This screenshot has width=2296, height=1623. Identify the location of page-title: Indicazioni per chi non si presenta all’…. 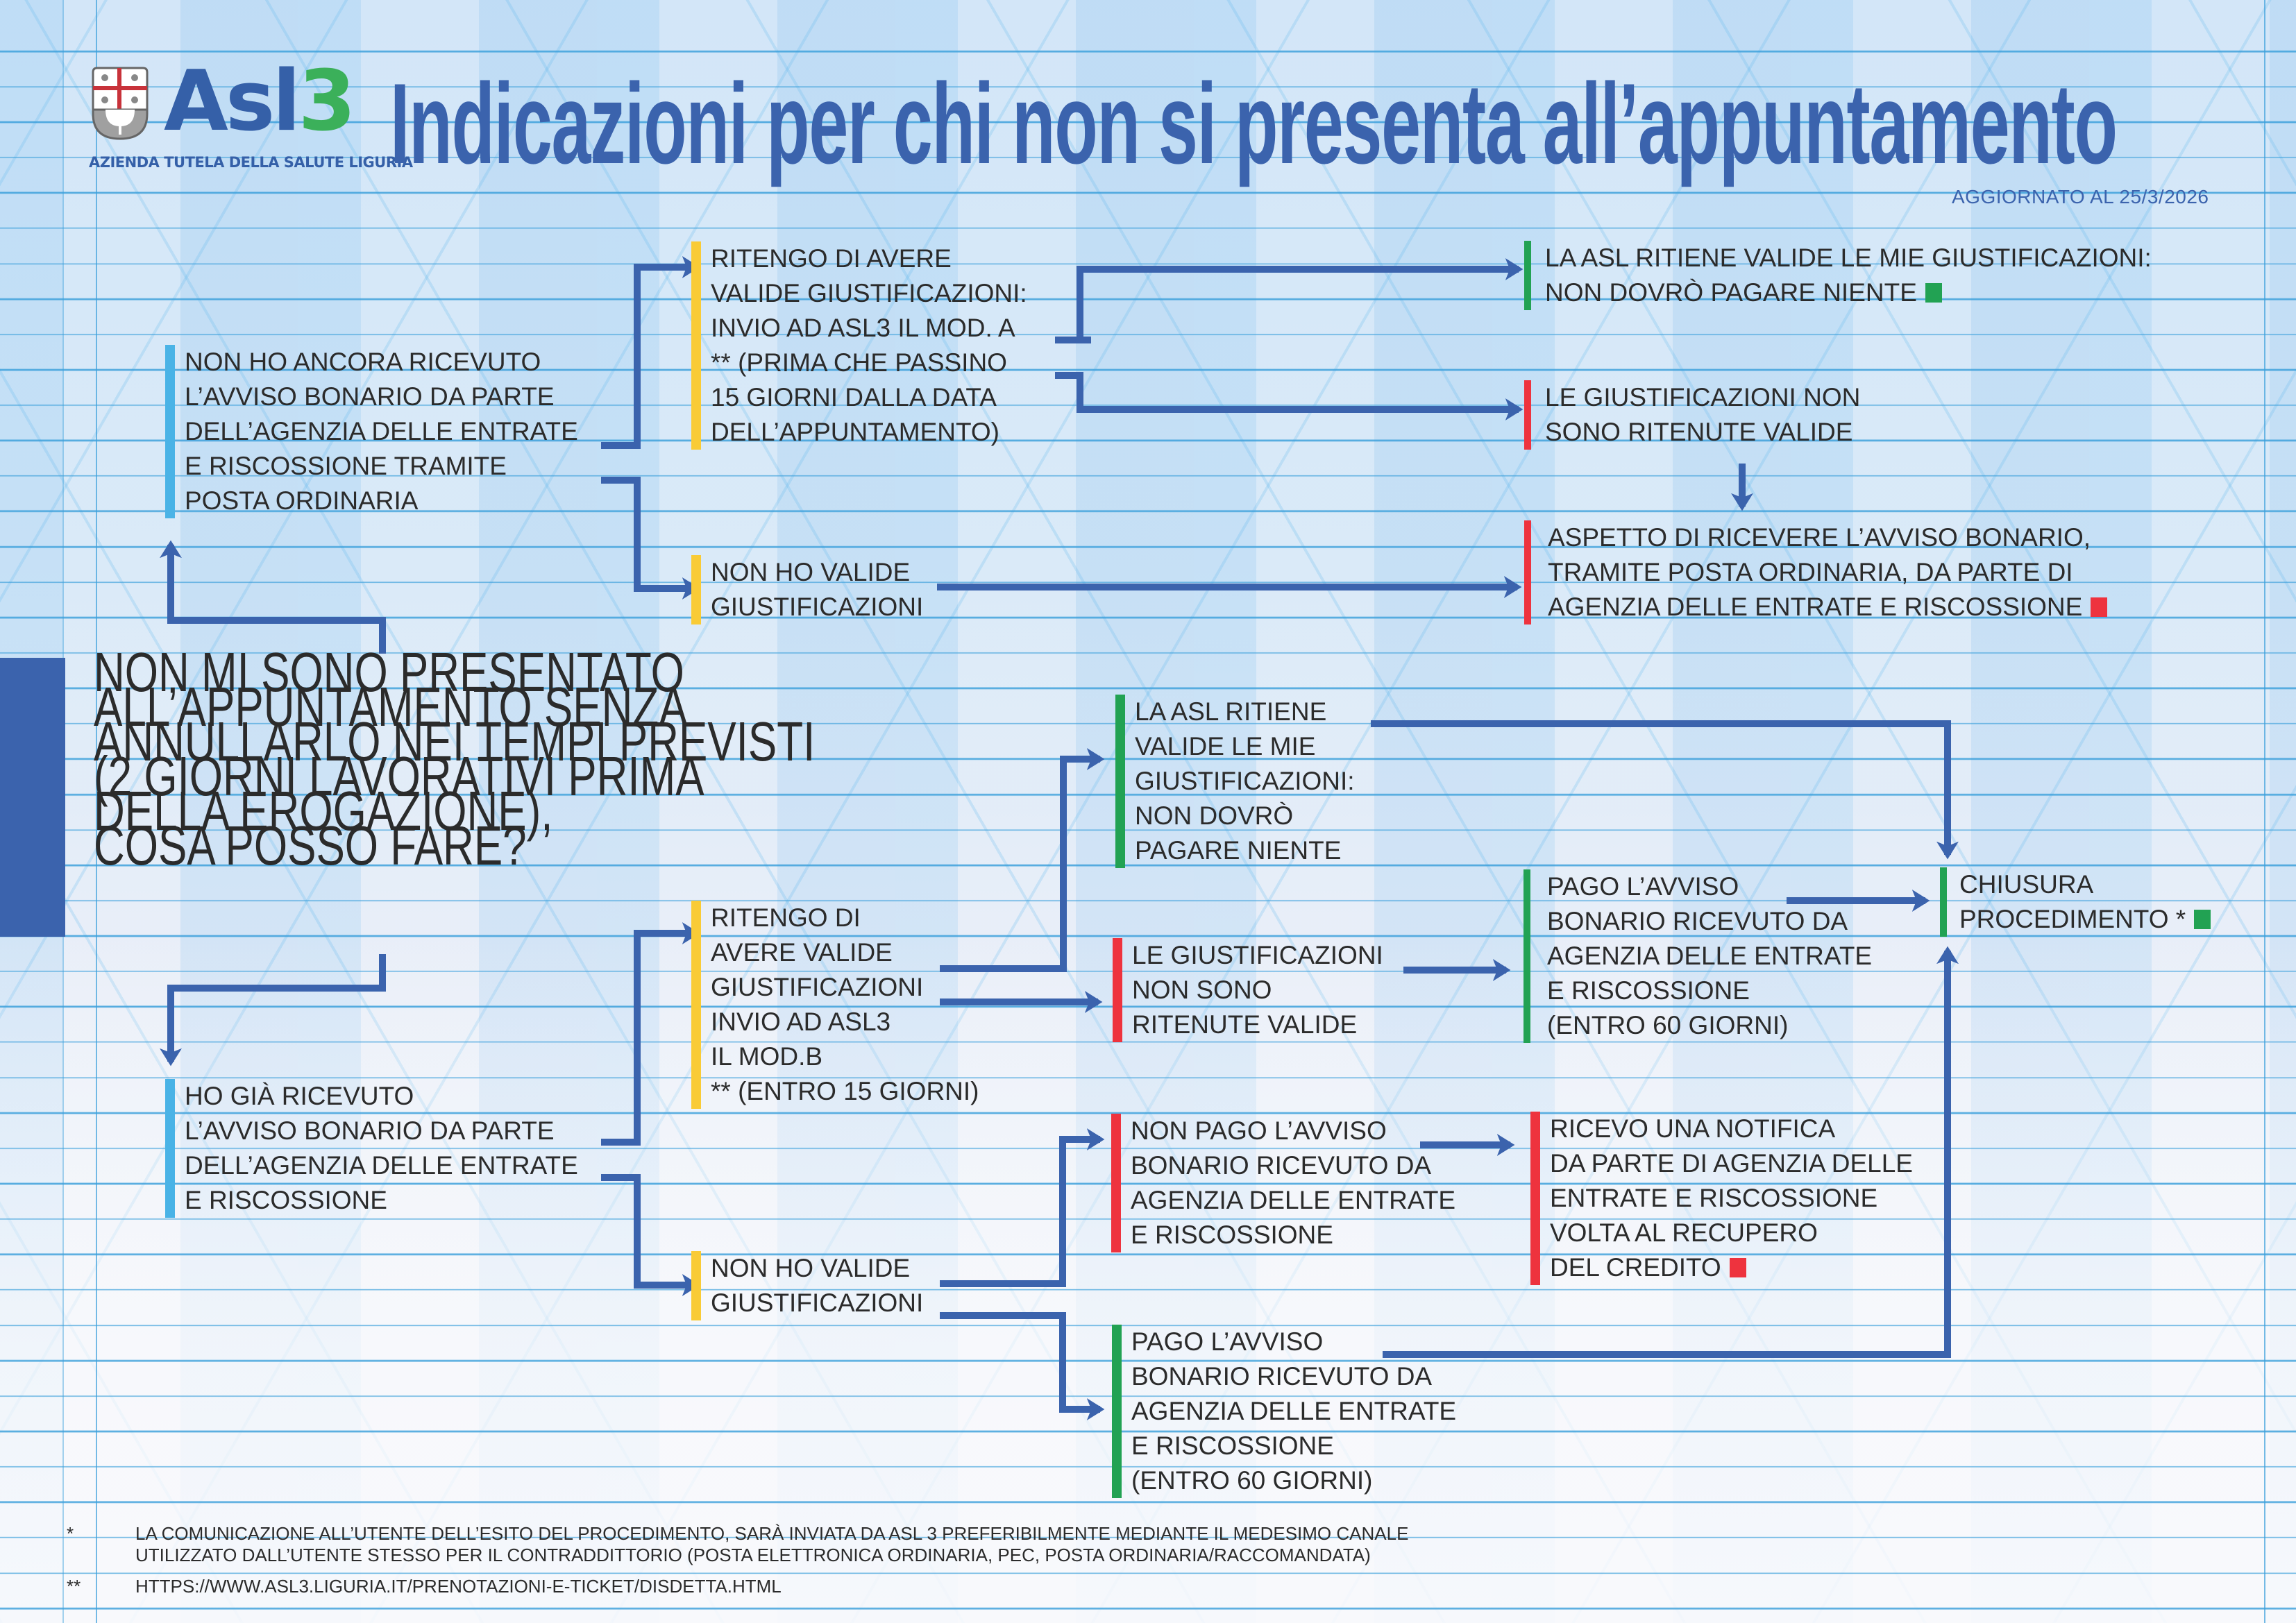
(1254, 124).